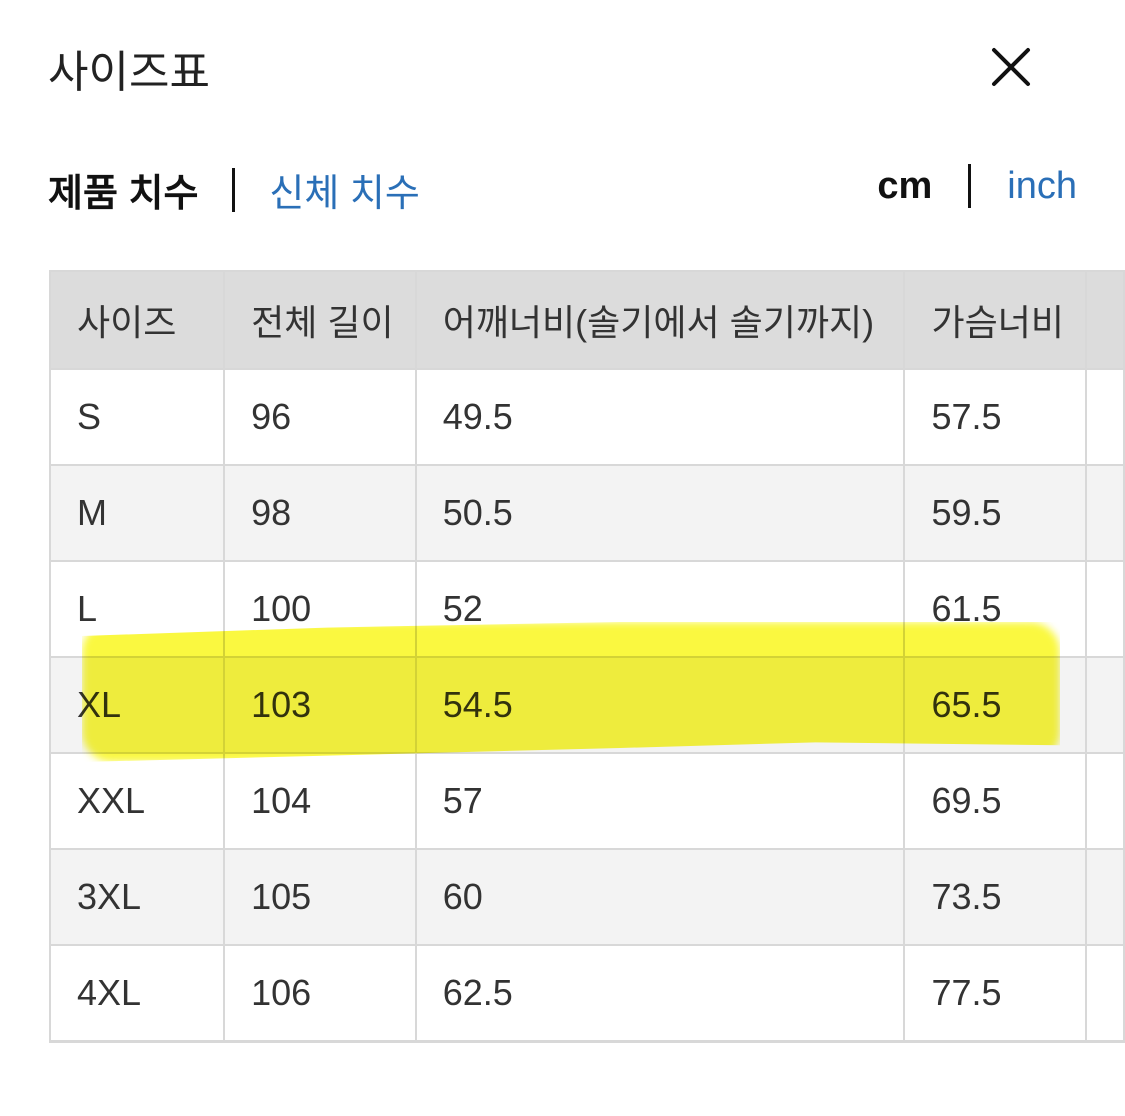 Image resolution: width=1125 pixels, height=1116 pixels. What do you see at coordinates (660, 993) in the screenshot?
I see `table-cell: 62.5` at bounding box center [660, 993].